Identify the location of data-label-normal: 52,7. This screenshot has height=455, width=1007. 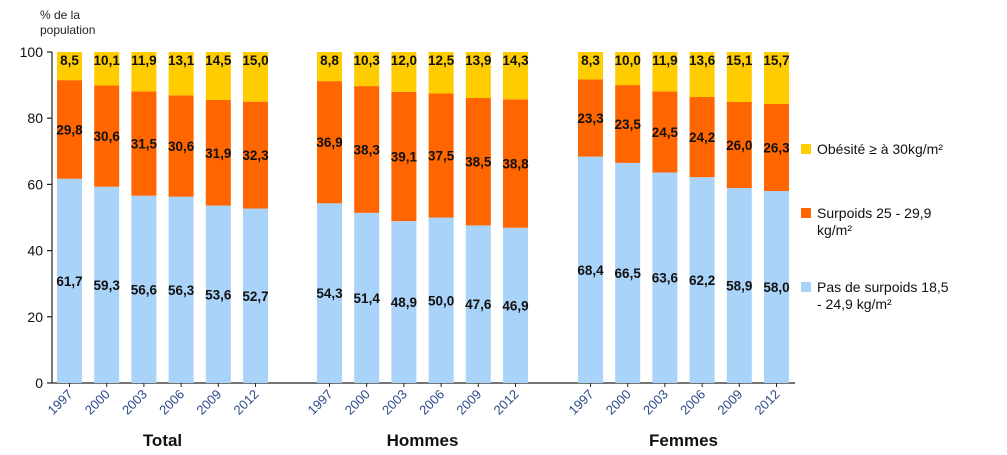
(255, 296).